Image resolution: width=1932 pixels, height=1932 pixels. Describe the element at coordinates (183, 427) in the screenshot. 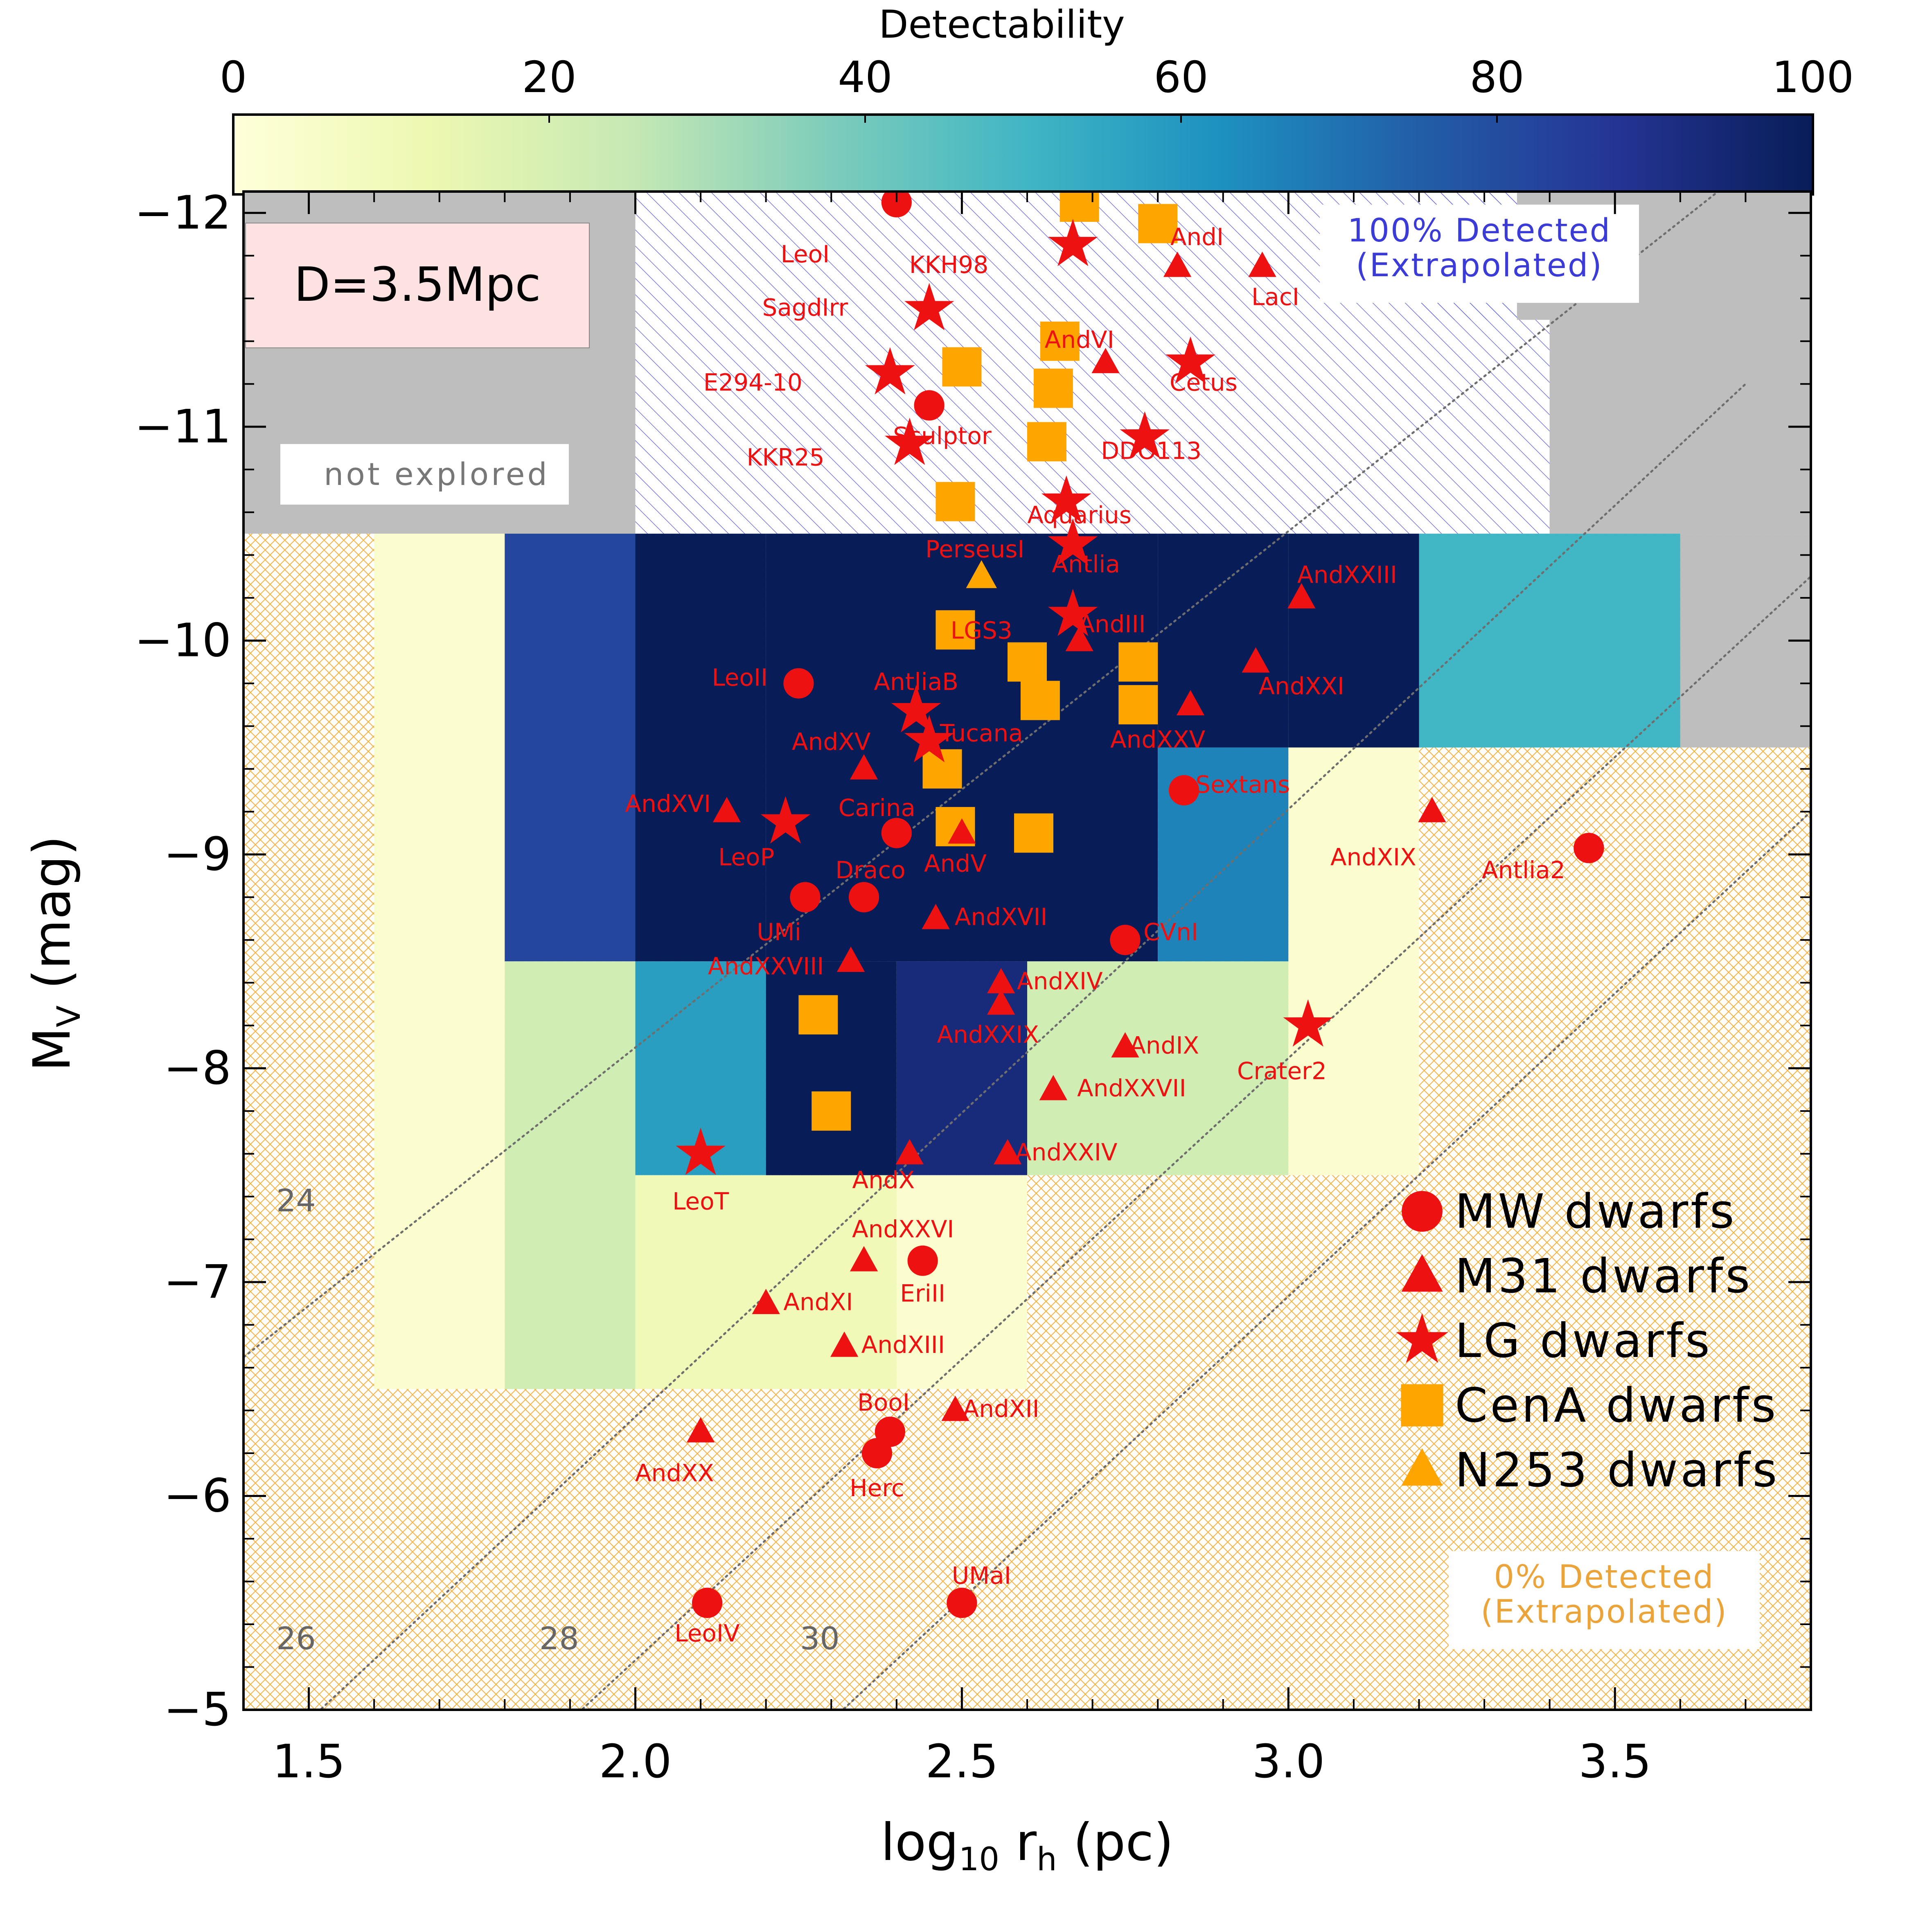

I see `y-tick-label: −11` at that location.